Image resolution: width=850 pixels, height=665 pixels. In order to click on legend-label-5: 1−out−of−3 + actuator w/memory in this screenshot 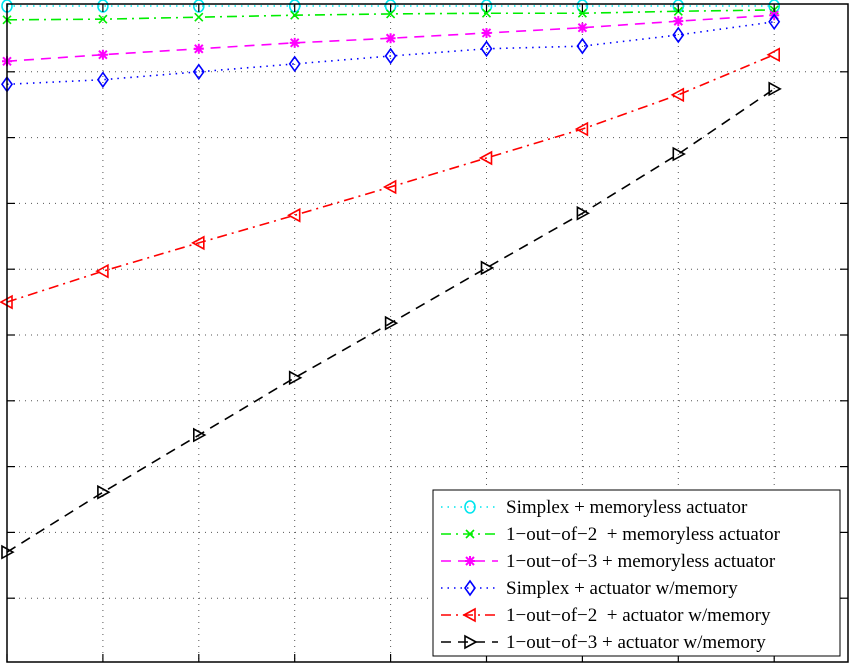, I will do `click(636, 642)`.